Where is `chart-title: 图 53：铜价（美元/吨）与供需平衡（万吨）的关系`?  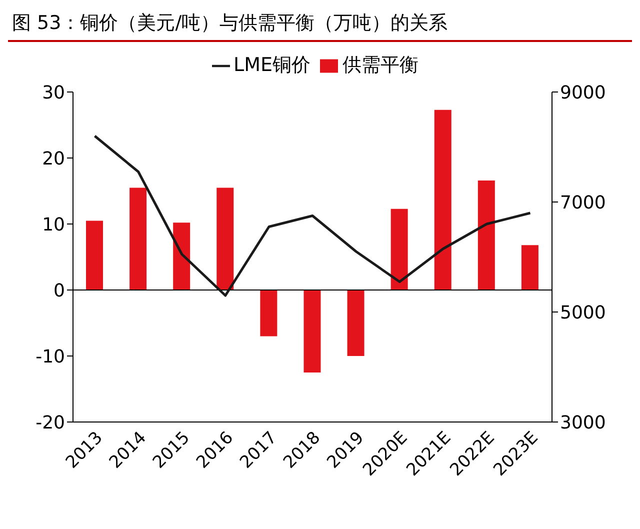
chart-title: 图 53：铜价（美元/吨）与供需平衡（万吨）的关系 is located at coordinates (320, 25).